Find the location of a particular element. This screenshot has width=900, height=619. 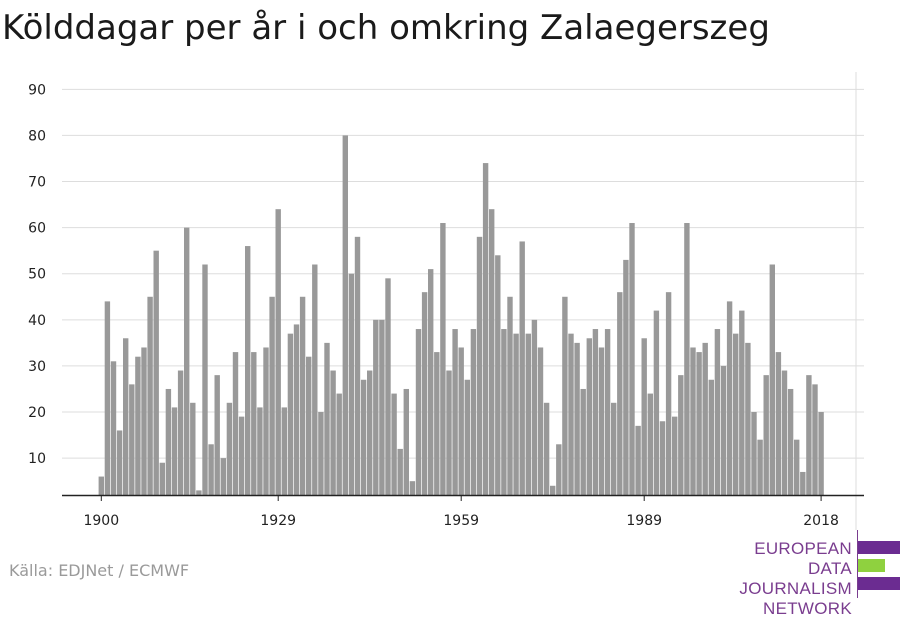

bar-1929 is located at coordinates (278, 352).